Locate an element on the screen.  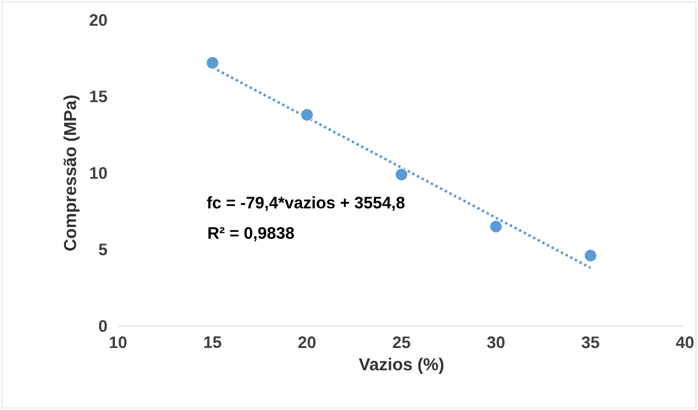
x-tick-label: 10 is located at coordinates (118, 342).